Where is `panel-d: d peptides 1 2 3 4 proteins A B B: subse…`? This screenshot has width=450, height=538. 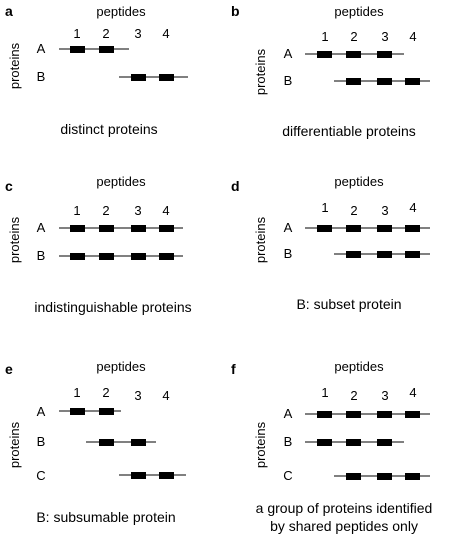 panel-d: d peptides 1 2 3 4 proteins A B B: subse… is located at coordinates (330, 243).